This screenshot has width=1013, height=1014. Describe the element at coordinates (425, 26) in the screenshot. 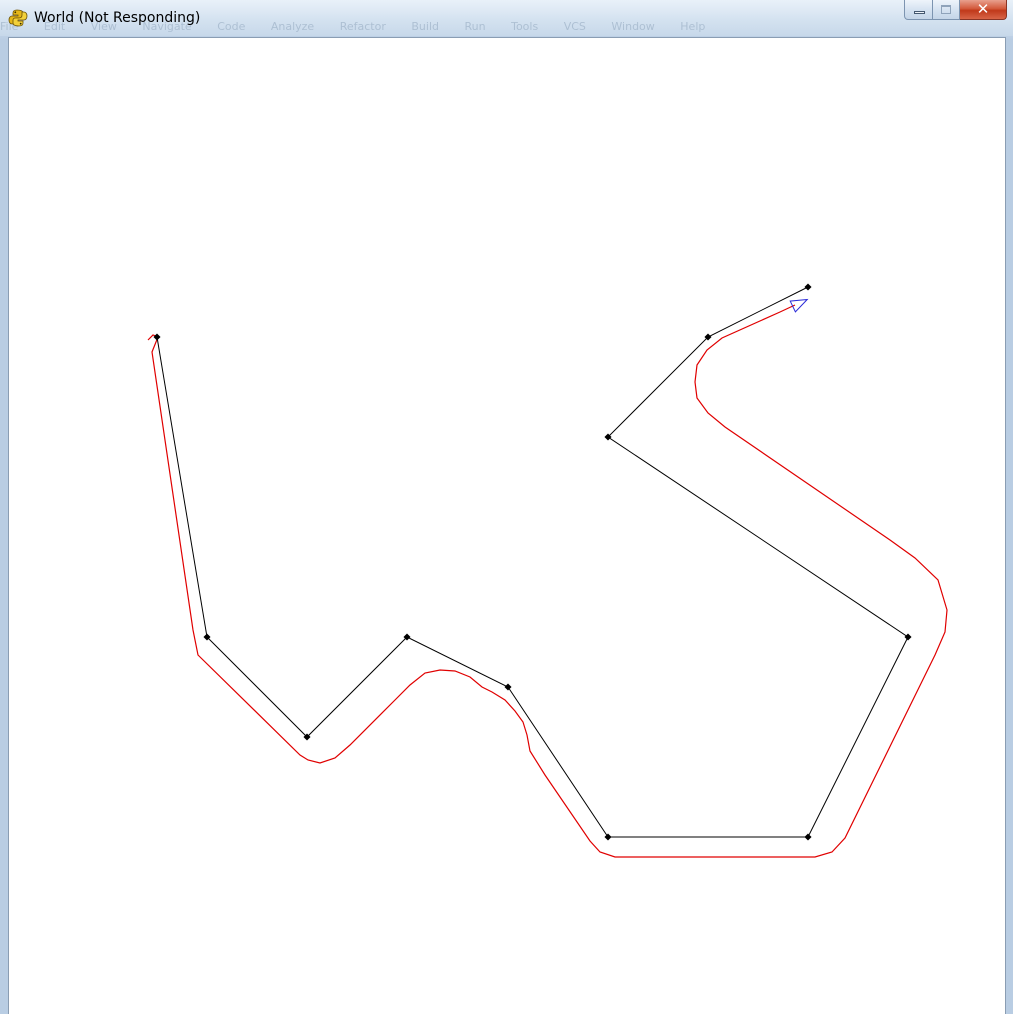

I see `ghost-menu-item: Build` at that location.